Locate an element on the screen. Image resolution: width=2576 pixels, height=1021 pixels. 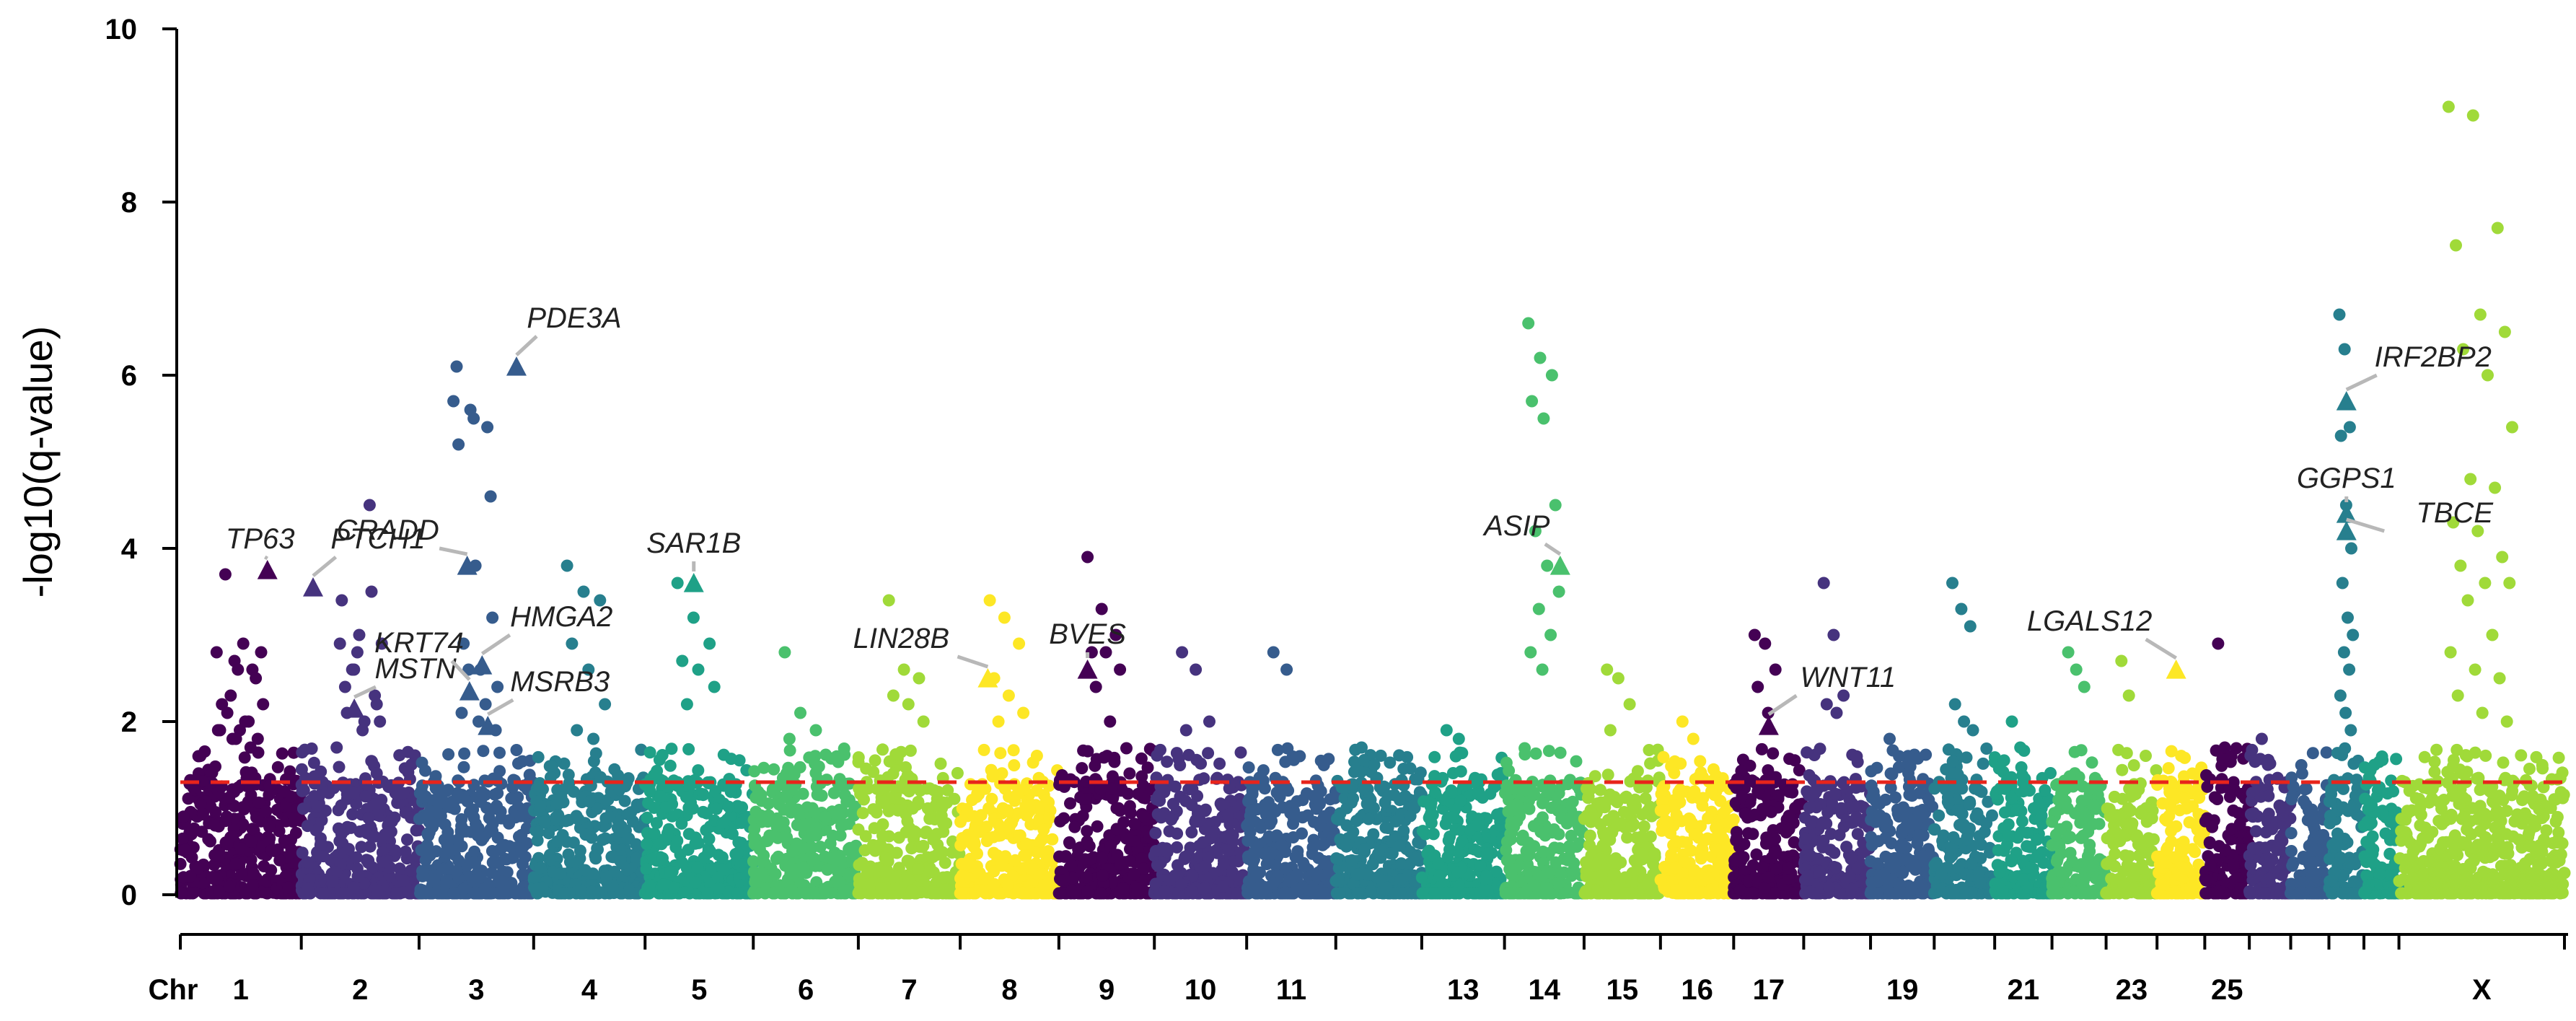
chromosome-3-points is located at coordinates (476, 822).